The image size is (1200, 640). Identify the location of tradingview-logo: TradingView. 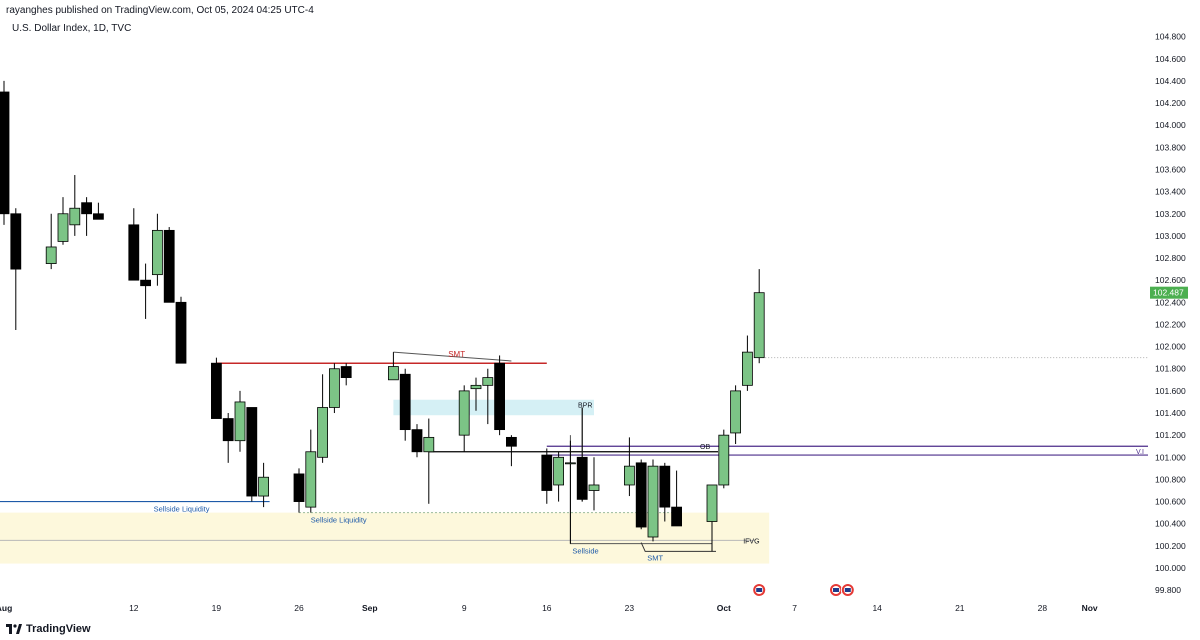
(48, 629).